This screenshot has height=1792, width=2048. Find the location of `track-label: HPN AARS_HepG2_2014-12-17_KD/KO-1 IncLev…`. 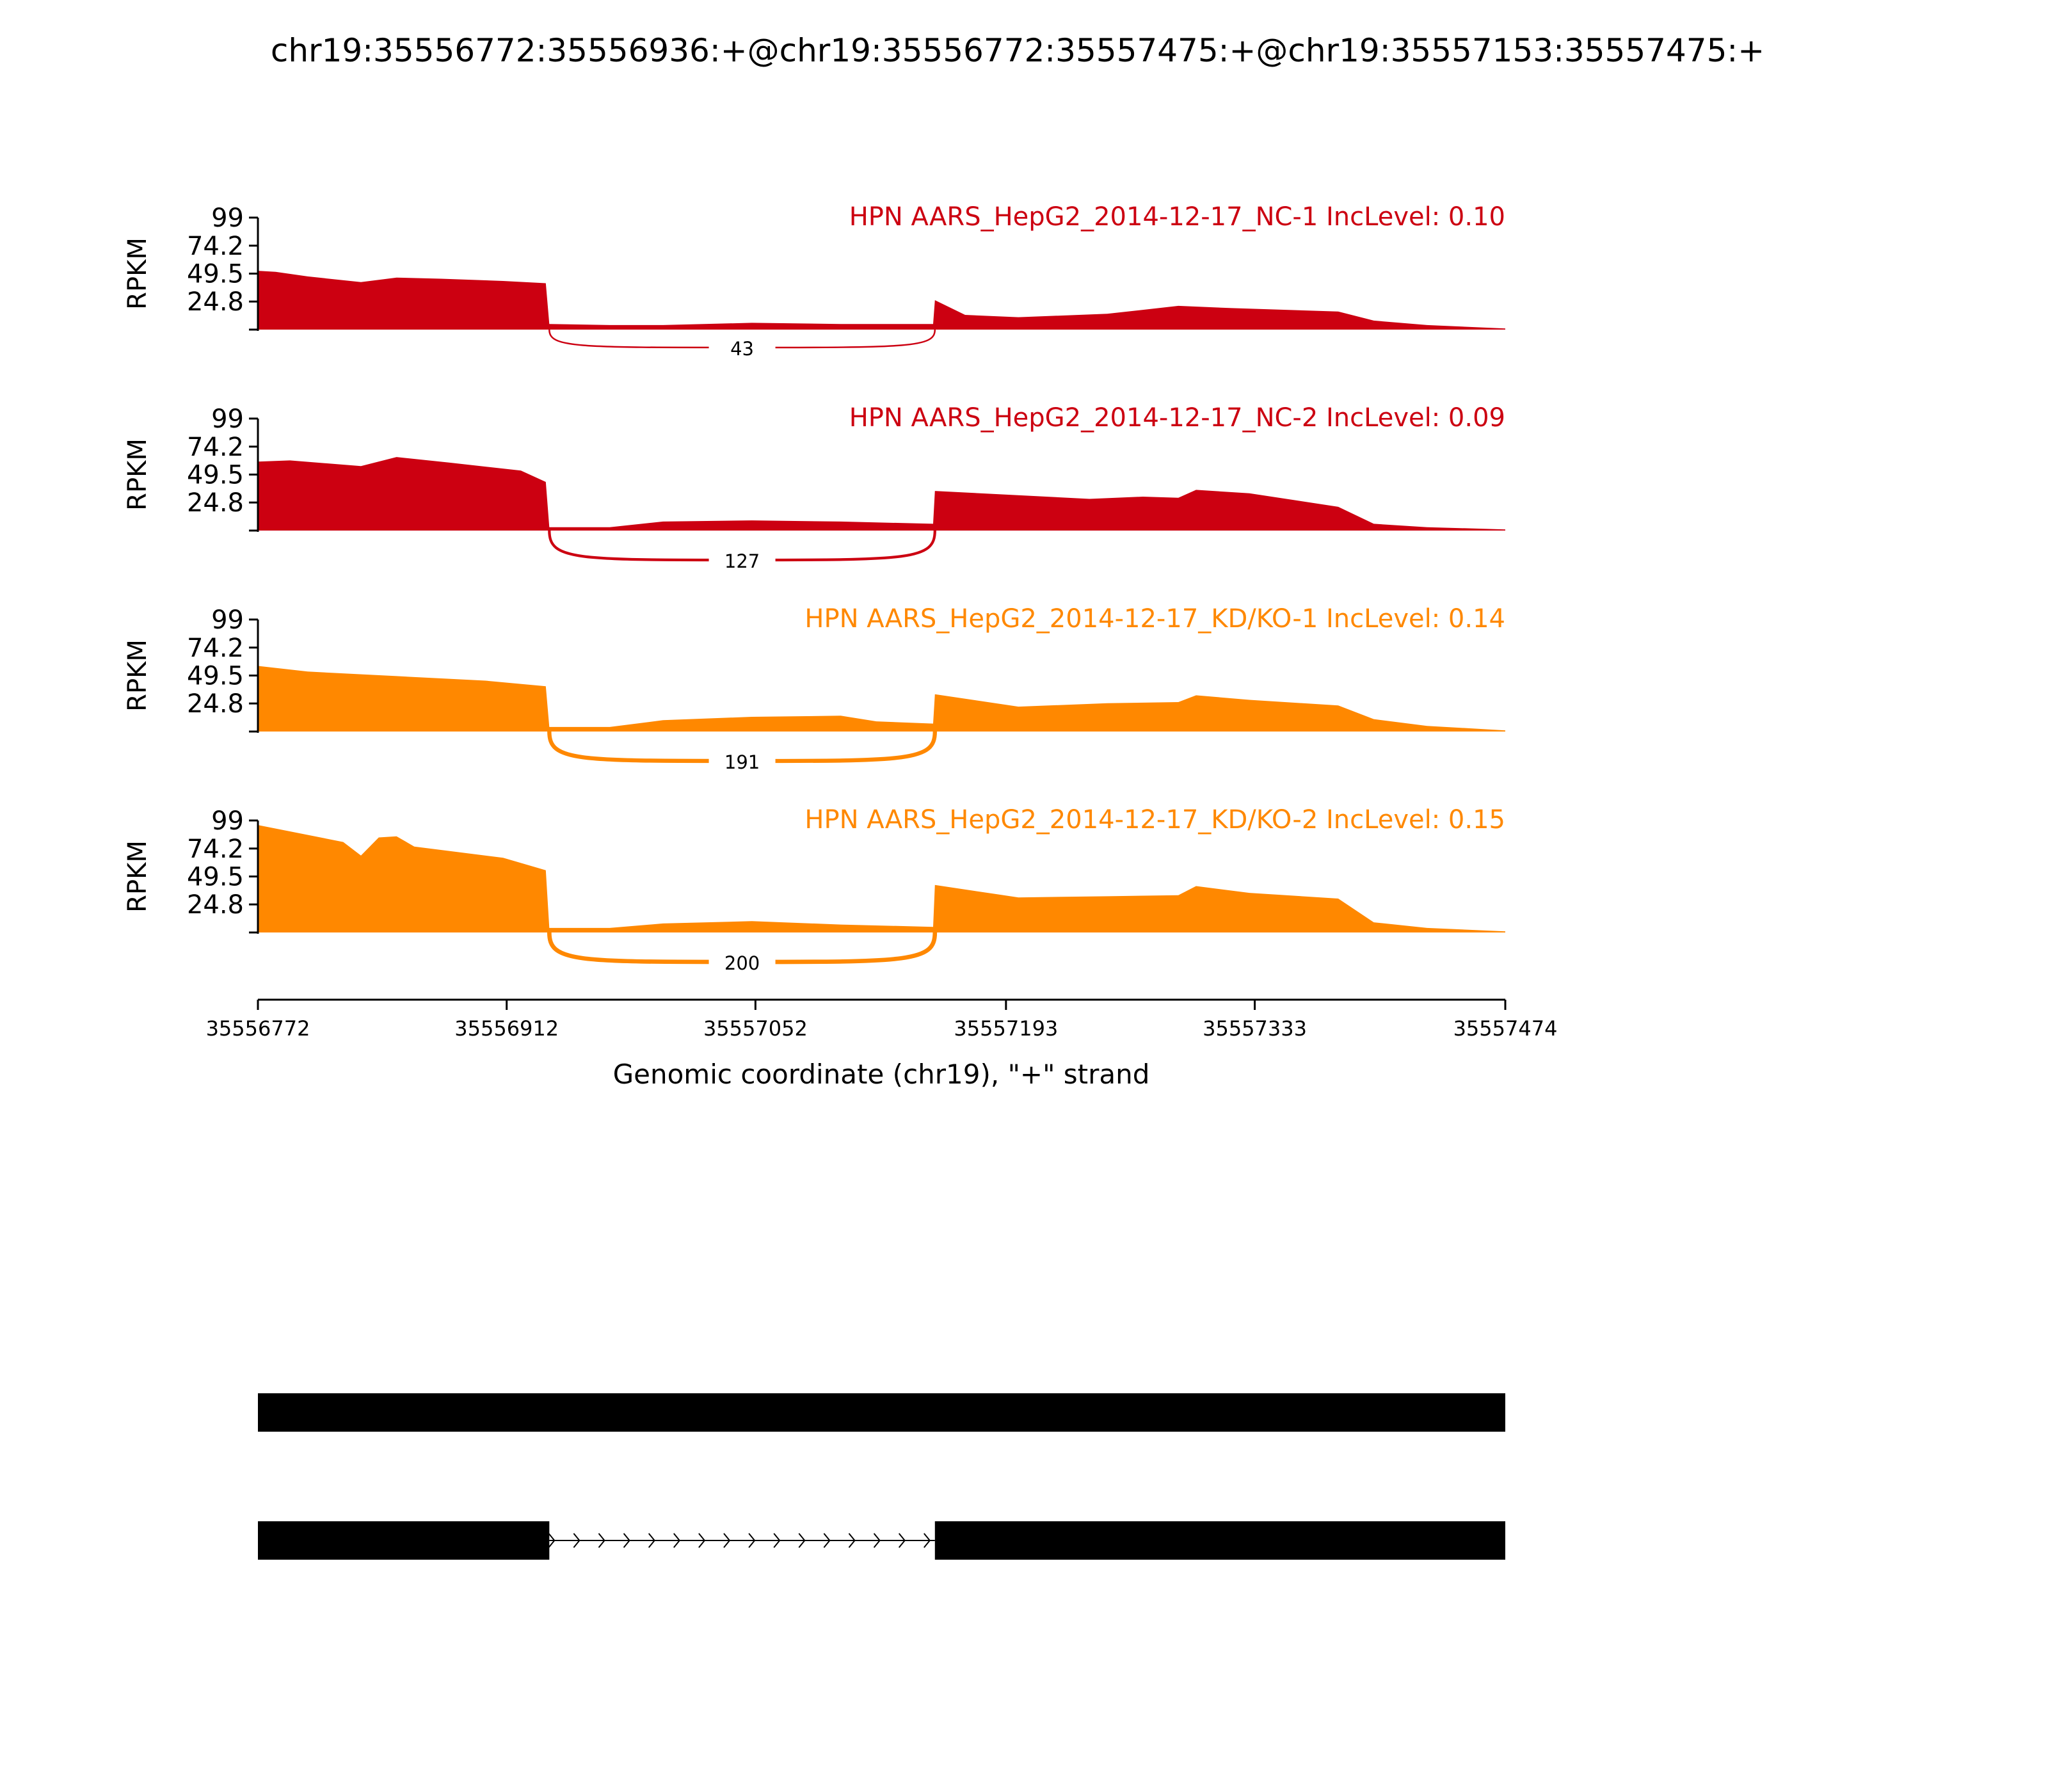

track-label: HPN AARS_HepG2_2014-12-17_KD/KO-1 IncLev… is located at coordinates (1154, 619).